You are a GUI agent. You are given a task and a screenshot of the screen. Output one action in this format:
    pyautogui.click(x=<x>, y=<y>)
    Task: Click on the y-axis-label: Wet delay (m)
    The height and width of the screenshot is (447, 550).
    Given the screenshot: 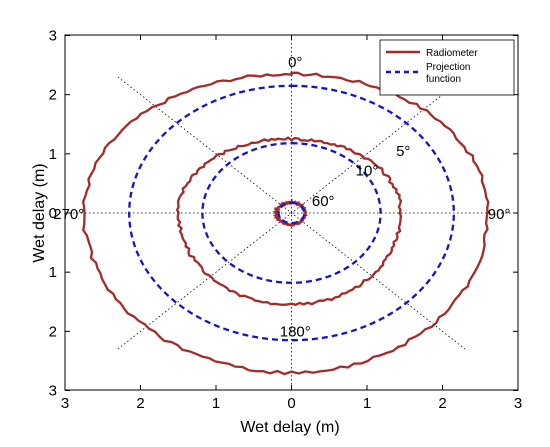 What is the action you would take?
    pyautogui.click(x=39, y=212)
    